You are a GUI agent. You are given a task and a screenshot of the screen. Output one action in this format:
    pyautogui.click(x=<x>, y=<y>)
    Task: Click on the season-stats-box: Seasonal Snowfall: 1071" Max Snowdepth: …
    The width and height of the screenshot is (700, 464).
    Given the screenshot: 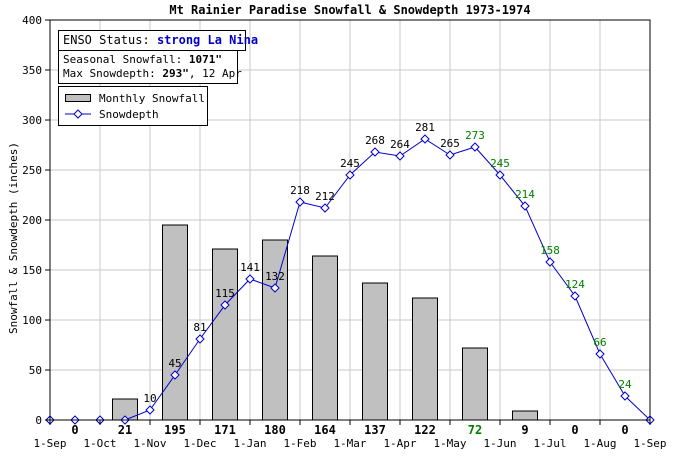 What is the action you would take?
    pyautogui.click(x=150, y=67)
    